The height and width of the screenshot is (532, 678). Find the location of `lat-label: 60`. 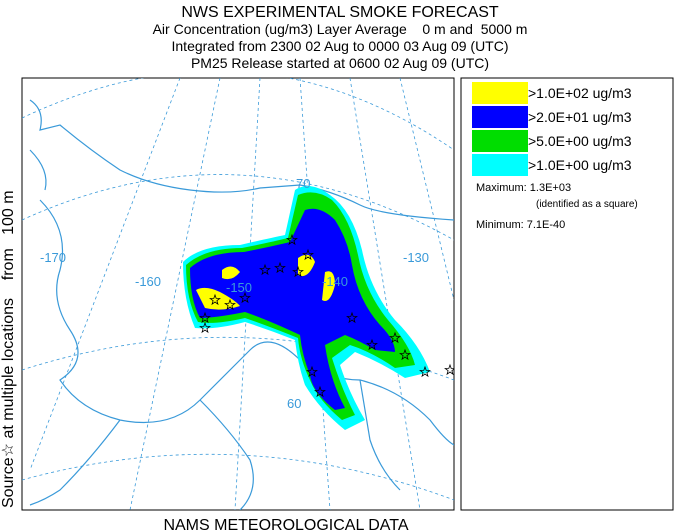

lat-label: 60 is located at coordinates (294, 403).